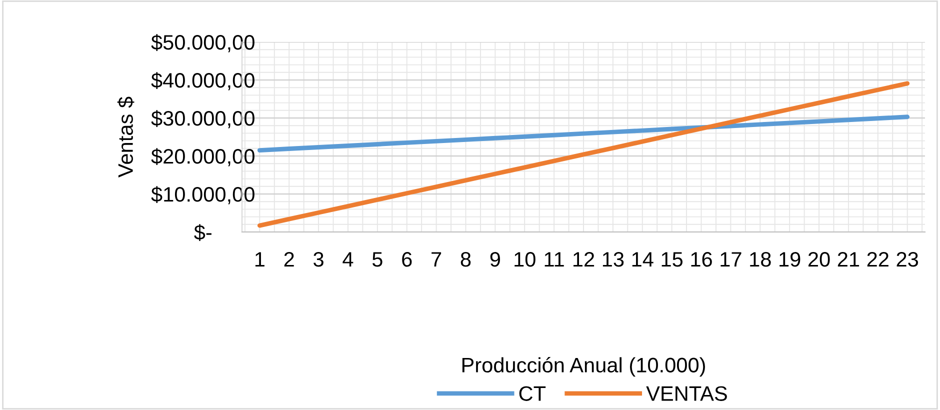 The width and height of the screenshot is (940, 410). Describe the element at coordinates (125, 137) in the screenshot. I see `y-axis-title: Ventas $` at that location.